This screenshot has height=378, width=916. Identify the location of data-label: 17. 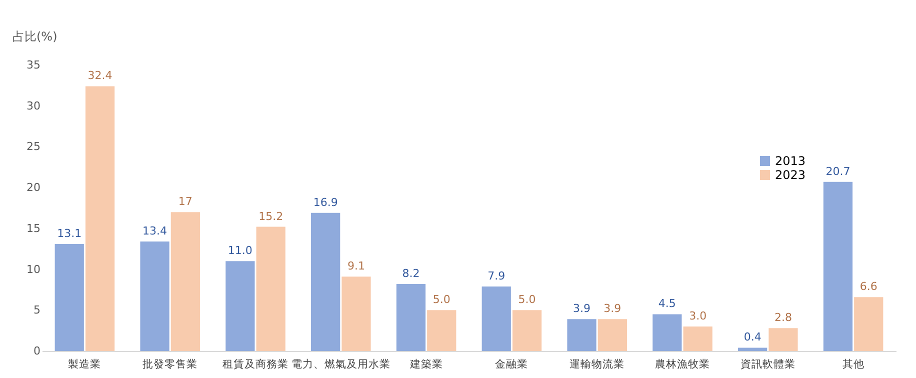
(185, 201).